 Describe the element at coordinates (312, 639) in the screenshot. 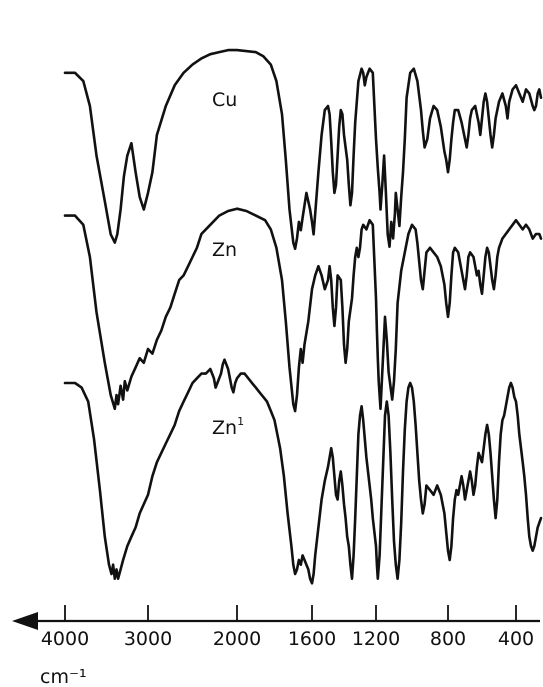

I see `x-tick-label-1600: 1600` at that location.